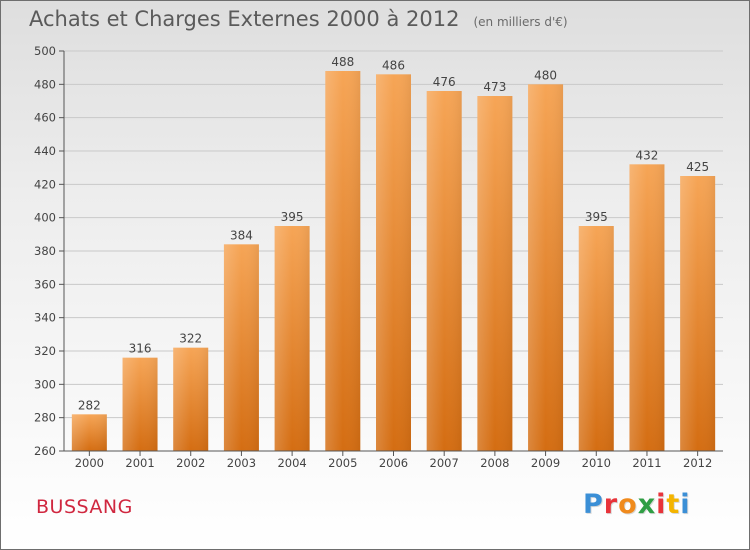  Describe the element at coordinates (593, 504) in the screenshot. I see `logo-letter: P` at that location.